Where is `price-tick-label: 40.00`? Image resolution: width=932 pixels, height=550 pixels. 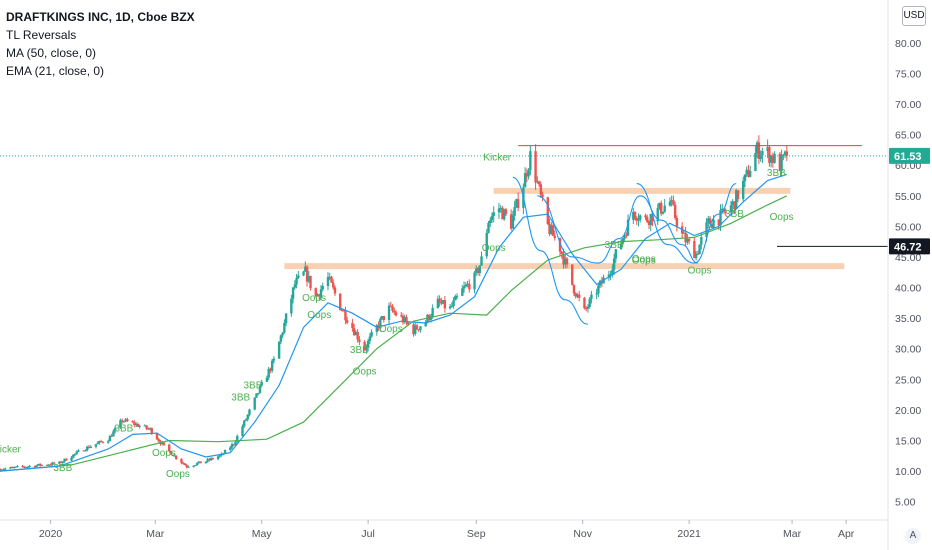
price-tick-label: 40.00 is located at coordinates (908, 289).